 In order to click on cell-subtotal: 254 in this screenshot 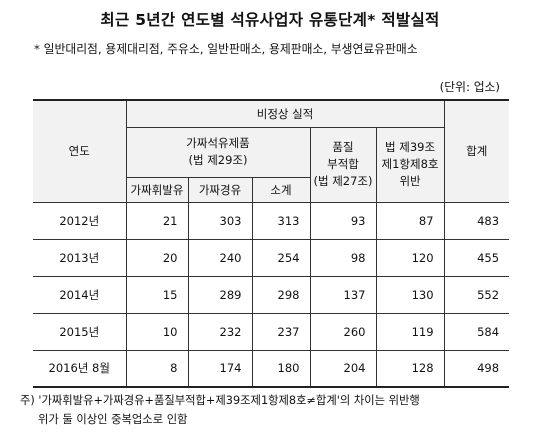, I will do `click(281, 257)`.